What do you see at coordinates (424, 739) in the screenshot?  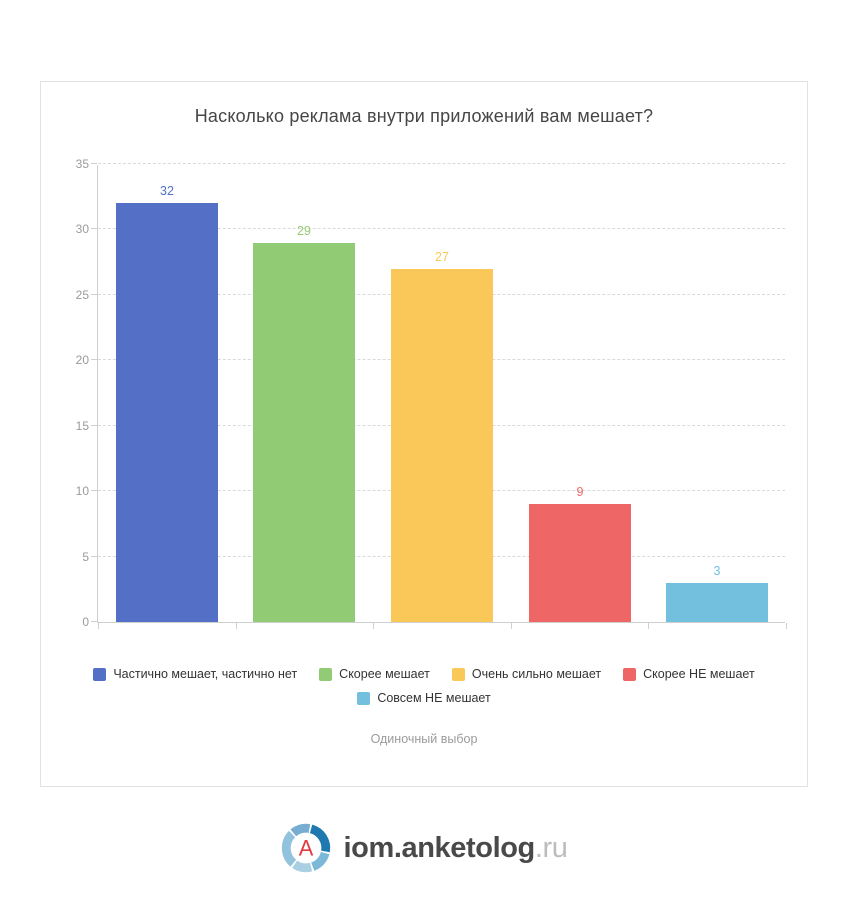 I see `question-type-note: Одиночный выбор` at bounding box center [424, 739].